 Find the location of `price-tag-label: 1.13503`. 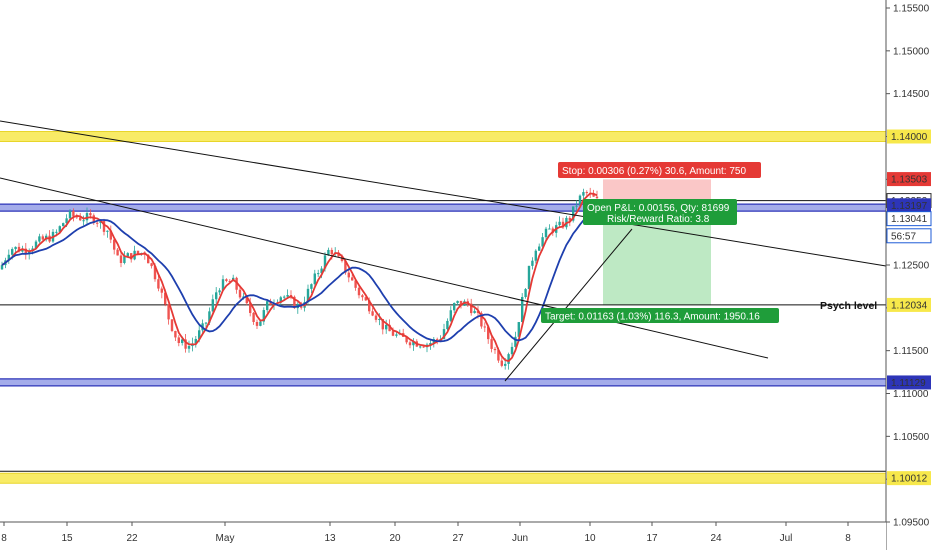

price-tag-label: 1.13503 is located at coordinates (909, 180).